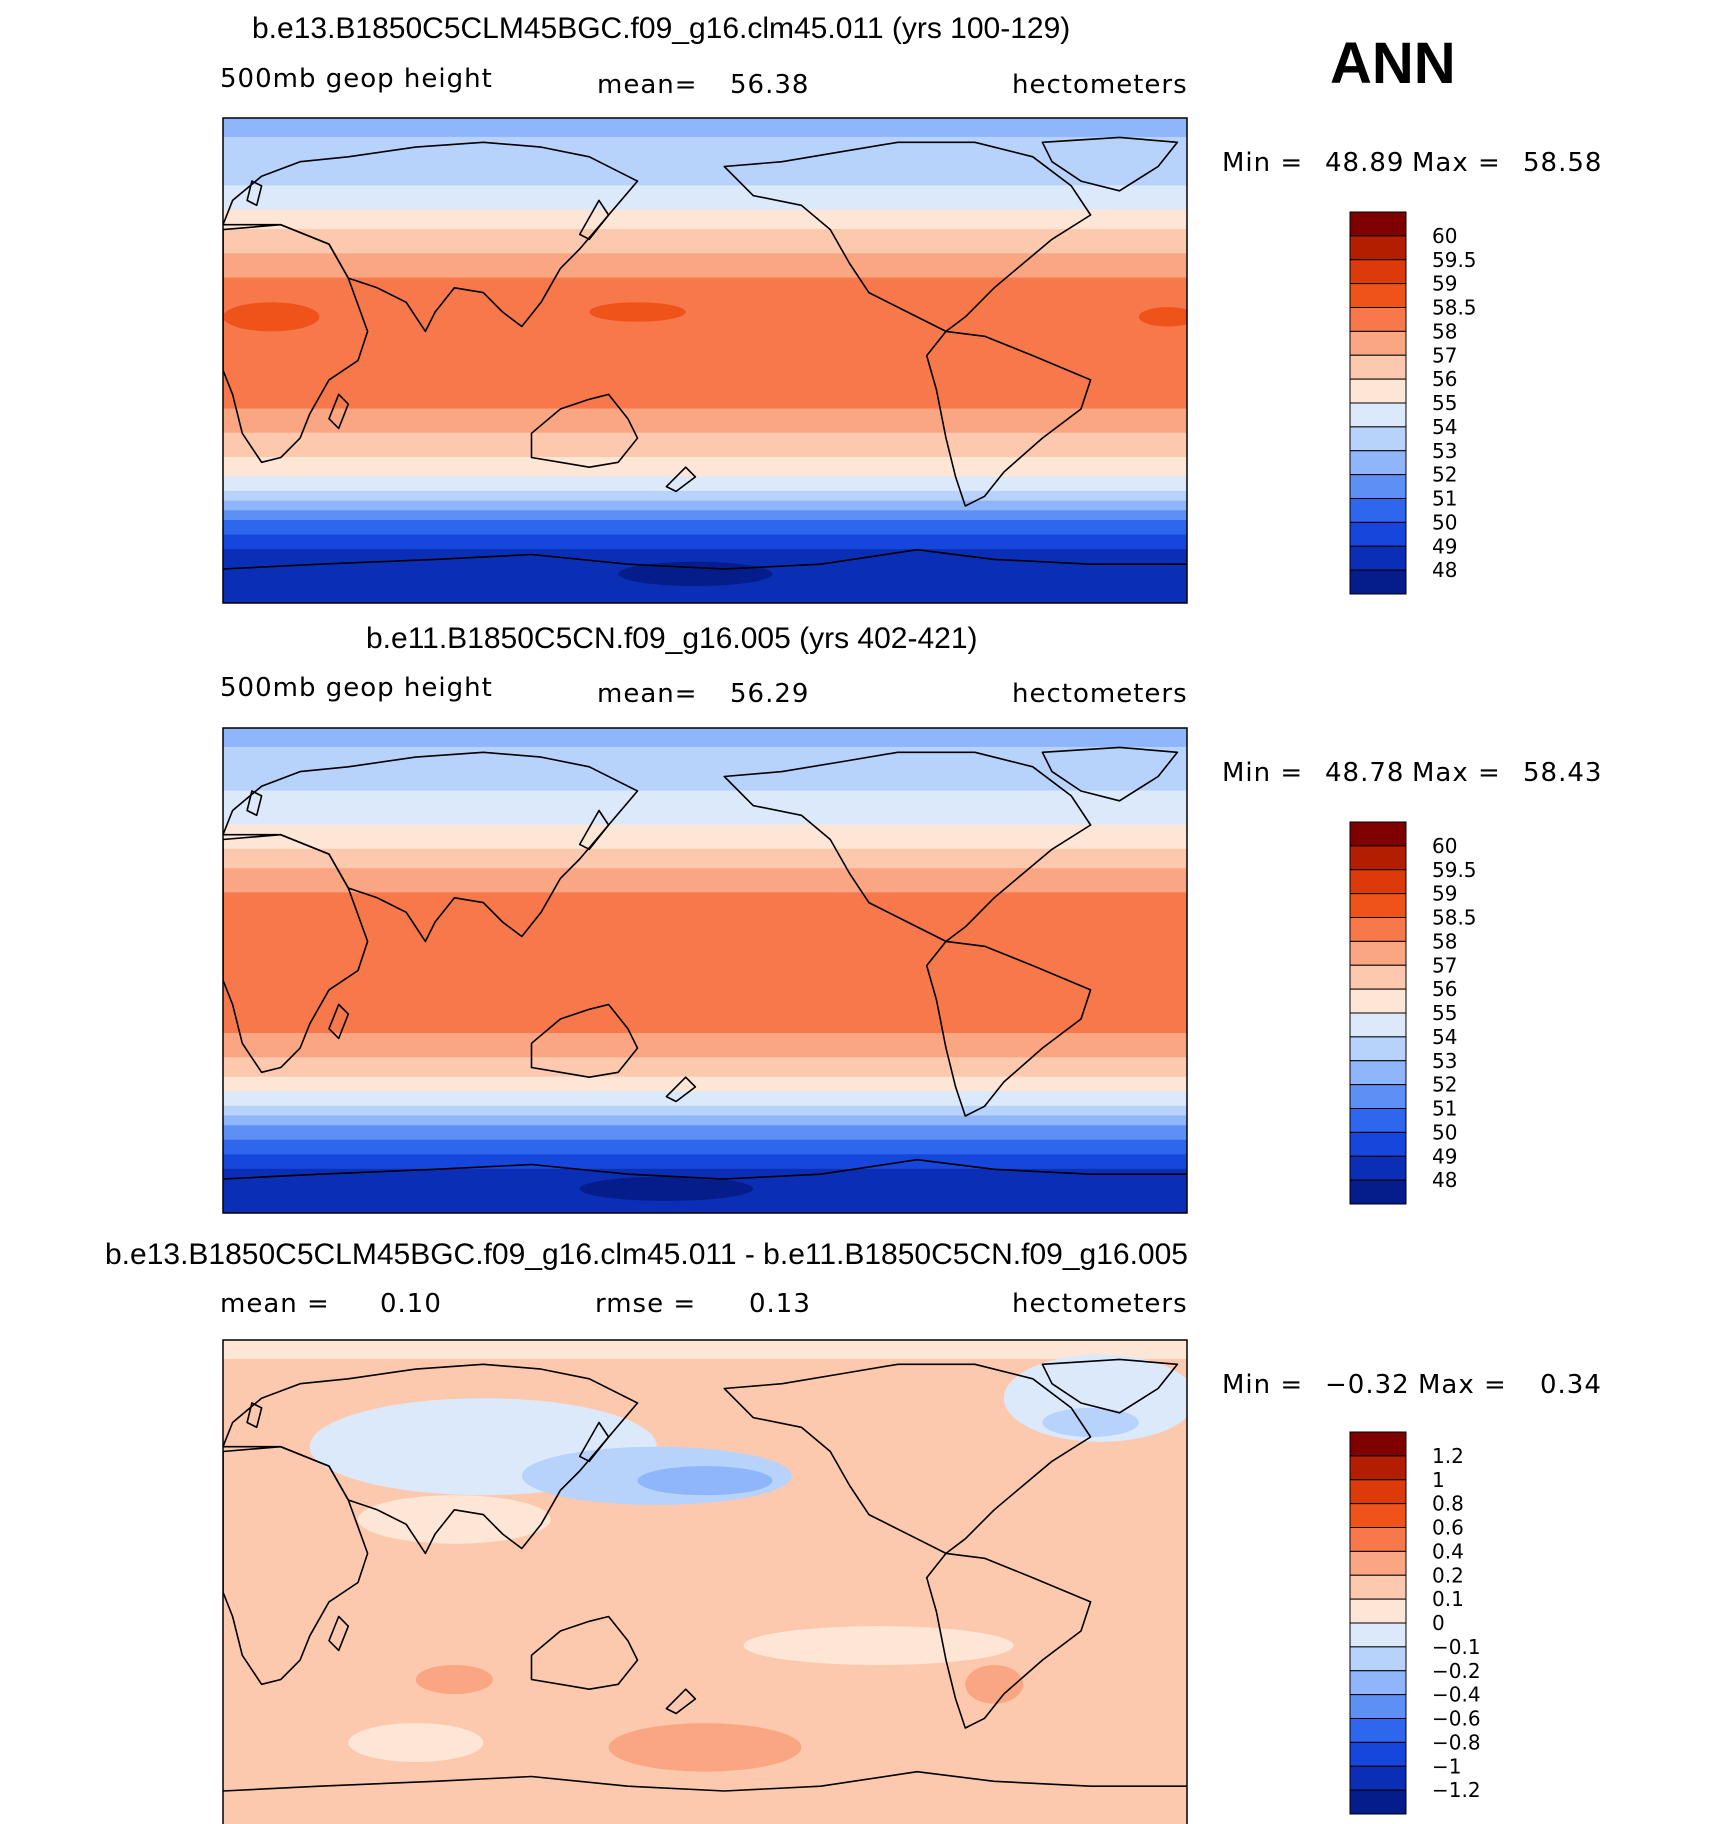 The height and width of the screenshot is (1824, 1710). Describe the element at coordinates (1444, 1180) in the screenshot. I see `colorbar-tick-label: 48` at that location.